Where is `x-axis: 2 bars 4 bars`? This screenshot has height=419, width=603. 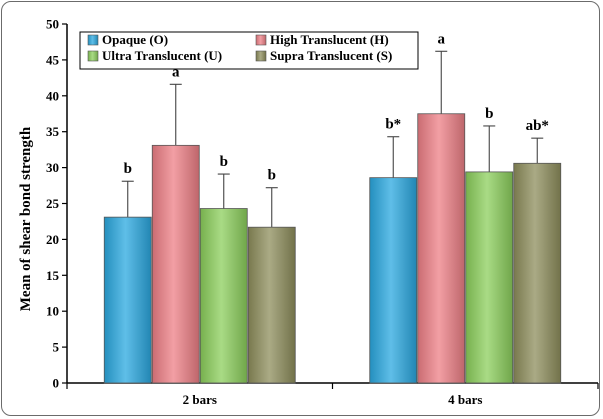
x-axis: 2 bars 4 bars is located at coordinates (332, 394).